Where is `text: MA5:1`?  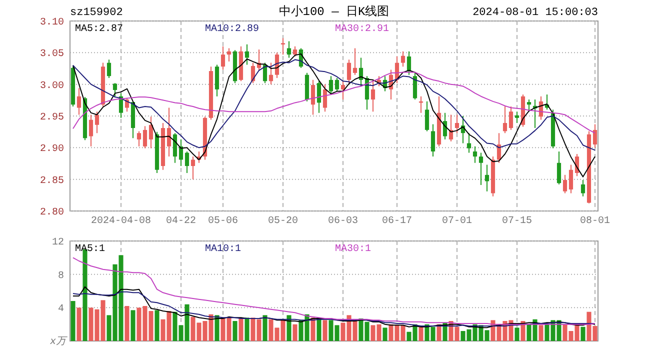
text: MA5:1 is located at coordinates (90, 249).